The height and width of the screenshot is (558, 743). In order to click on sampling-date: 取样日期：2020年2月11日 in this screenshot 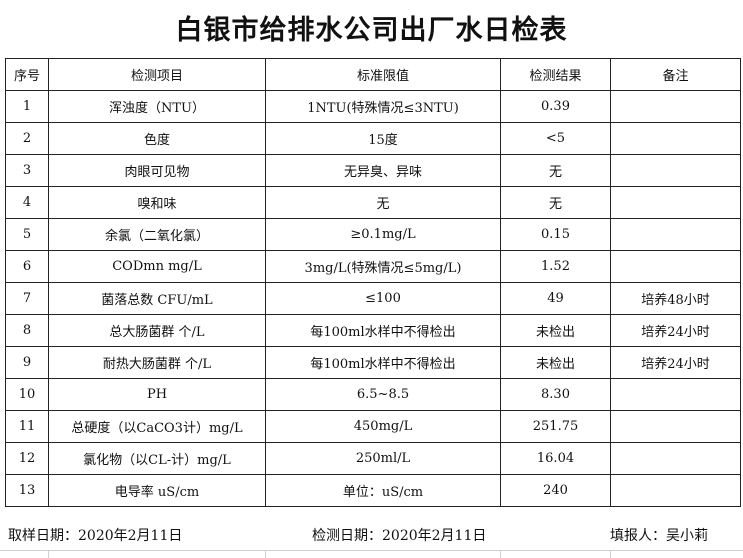, I will do `click(95, 536)`.